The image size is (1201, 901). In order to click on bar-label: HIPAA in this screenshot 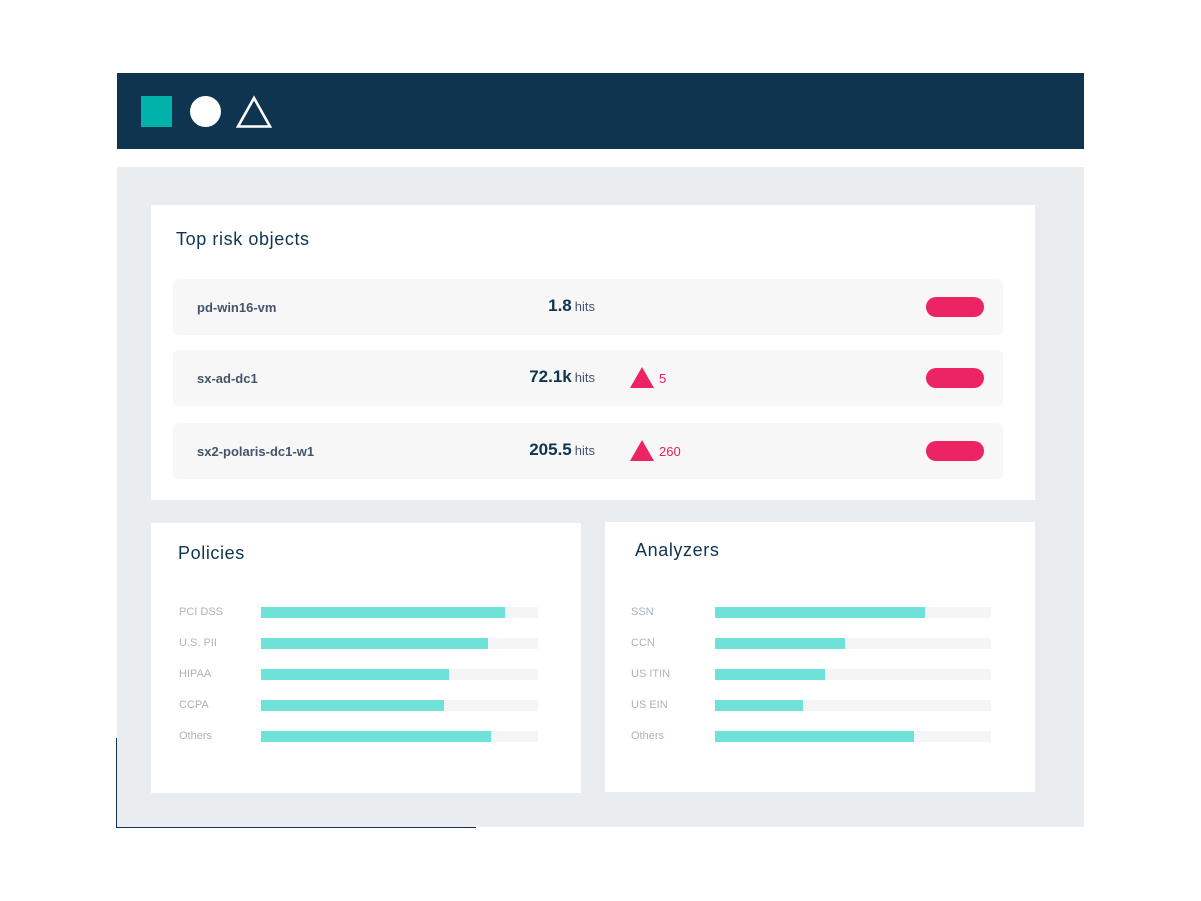, I will do `click(195, 674)`.